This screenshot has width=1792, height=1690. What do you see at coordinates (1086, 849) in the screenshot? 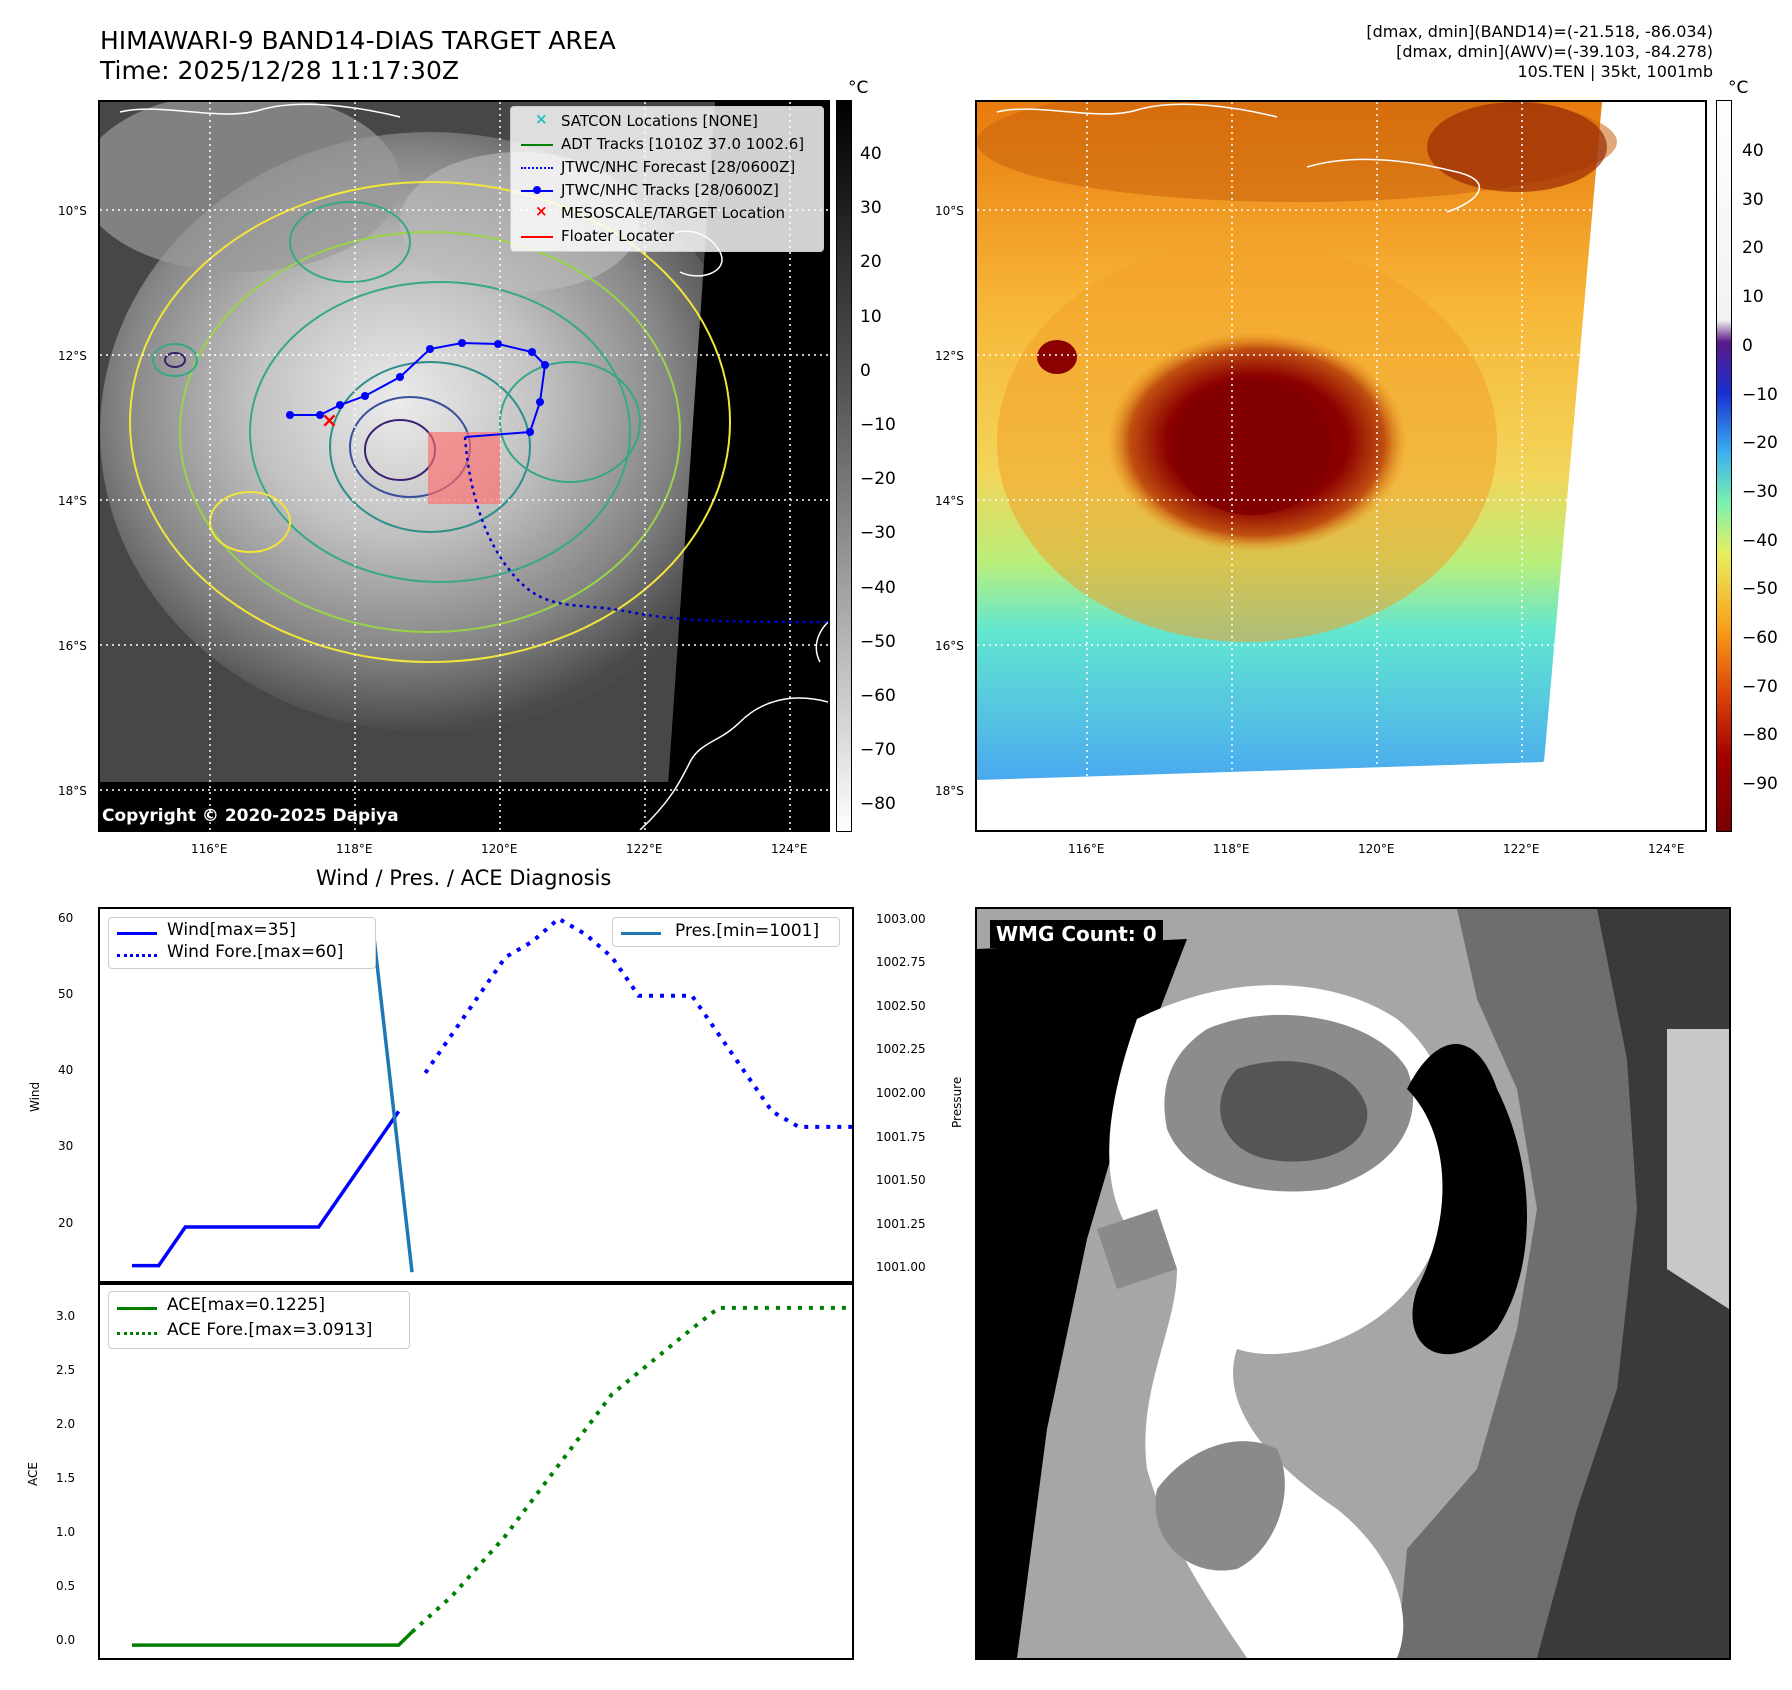
I see `lon-label: 116°E` at bounding box center [1086, 849].